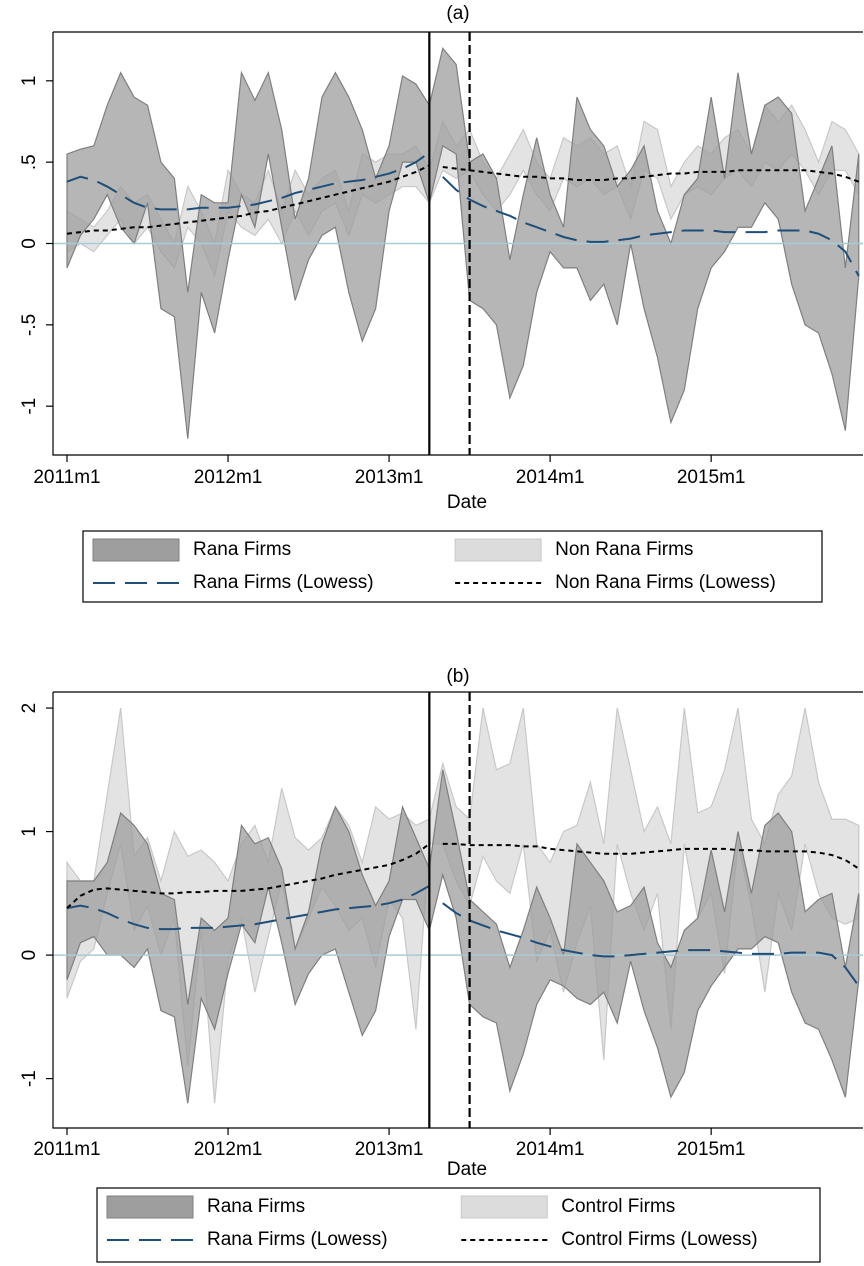  I want to click on y-tick-label: -.5, so click(29, 325).